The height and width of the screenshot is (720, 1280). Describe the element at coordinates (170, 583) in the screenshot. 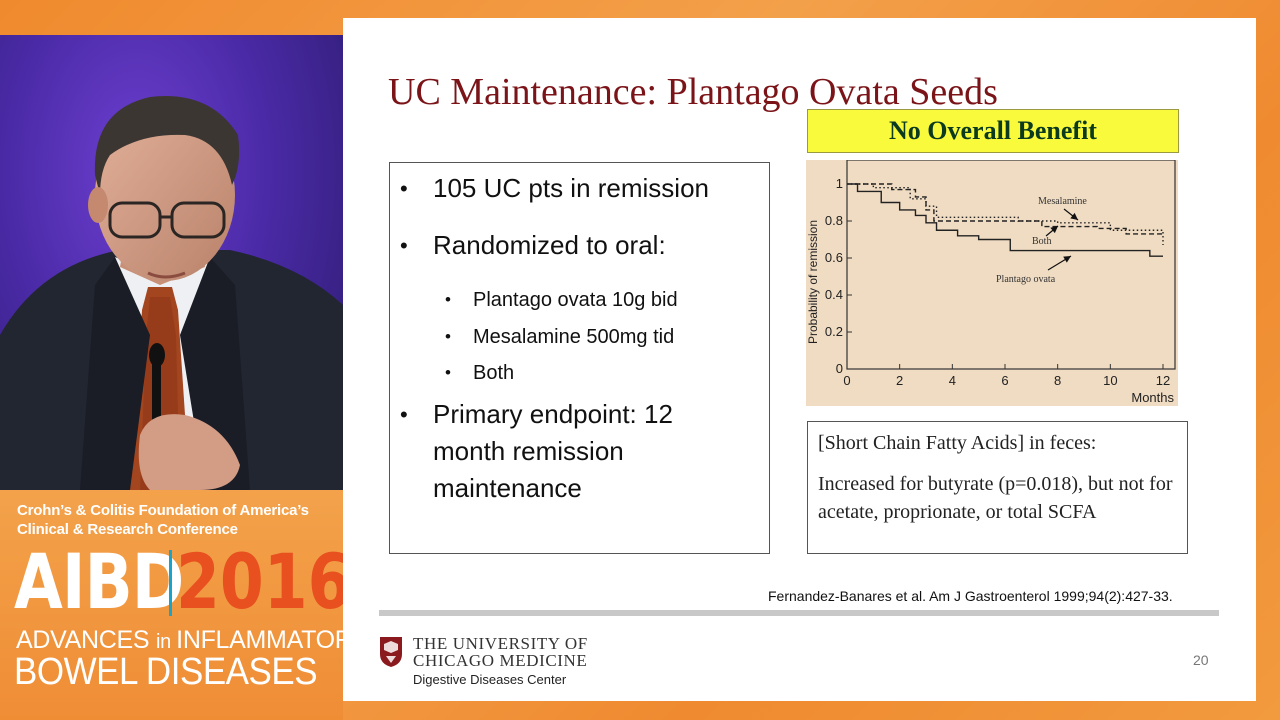

I see `brand-divider` at that location.